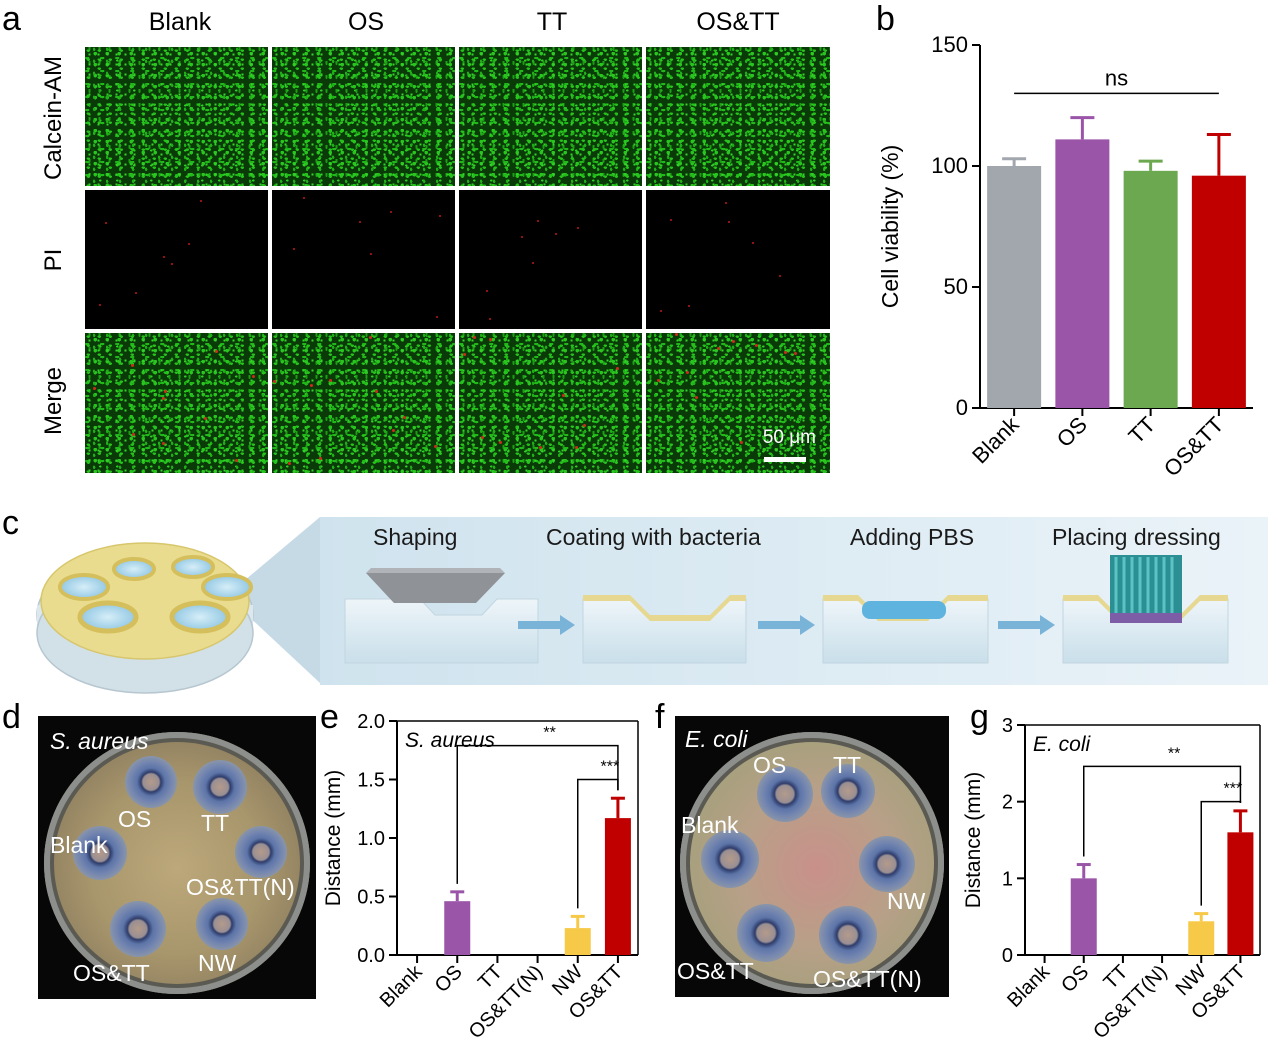  I want to click on micrograph-pi-os, so click(363, 259).